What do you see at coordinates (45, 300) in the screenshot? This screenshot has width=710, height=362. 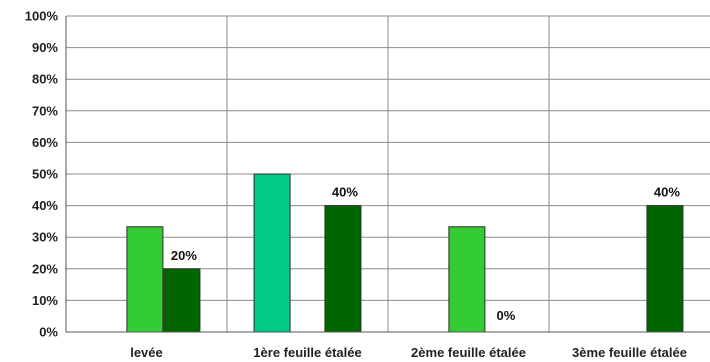 I see `y-tick-label: 10%` at bounding box center [45, 300].